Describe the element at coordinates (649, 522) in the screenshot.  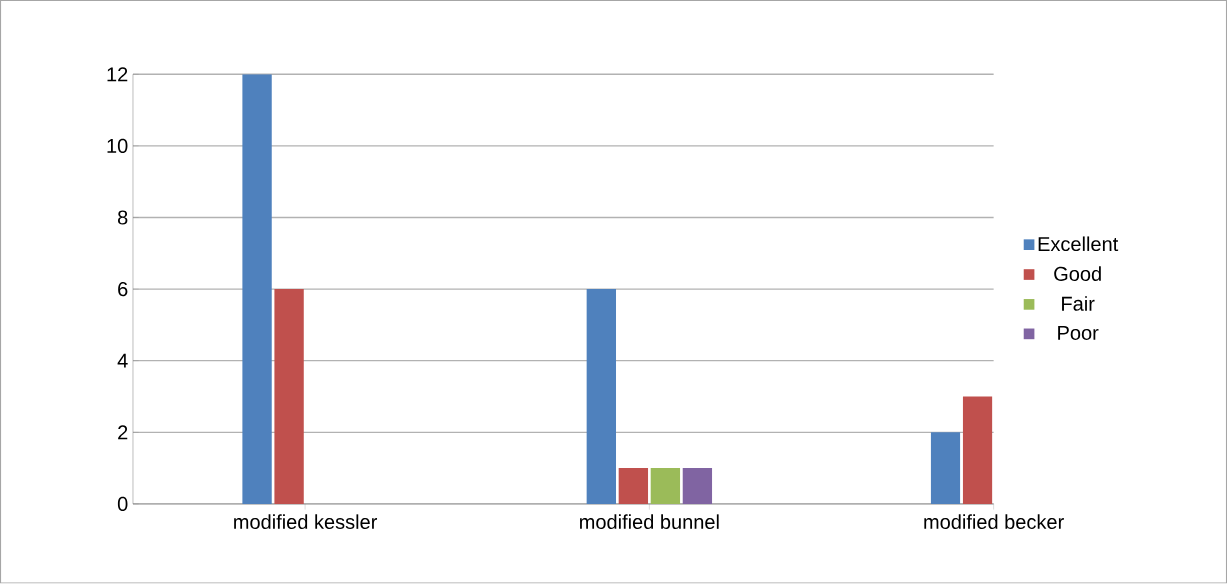
I see `x-tick-label: modified bunnel` at that location.